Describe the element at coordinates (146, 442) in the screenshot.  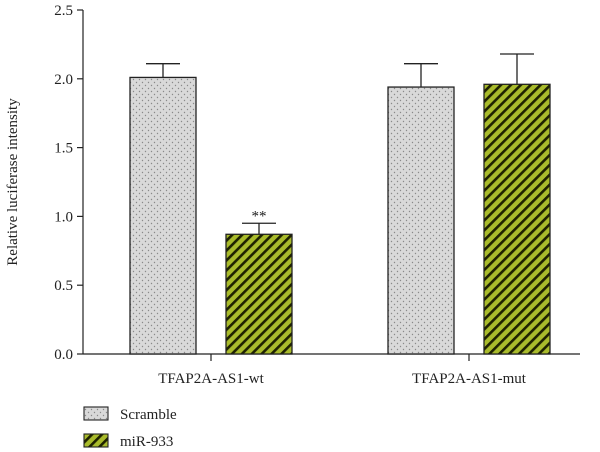
I see `legend-label: miR-933` at that location.